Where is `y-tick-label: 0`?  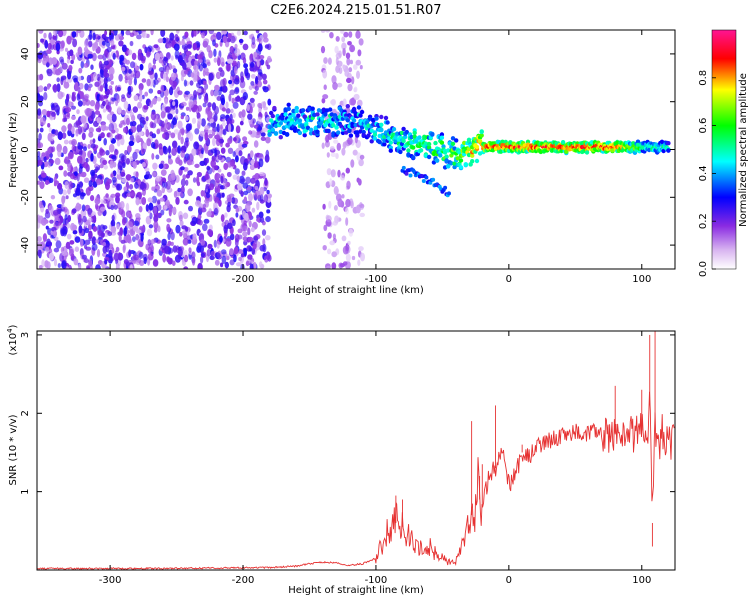
y-tick-label: 0 is located at coordinates (25, 149).